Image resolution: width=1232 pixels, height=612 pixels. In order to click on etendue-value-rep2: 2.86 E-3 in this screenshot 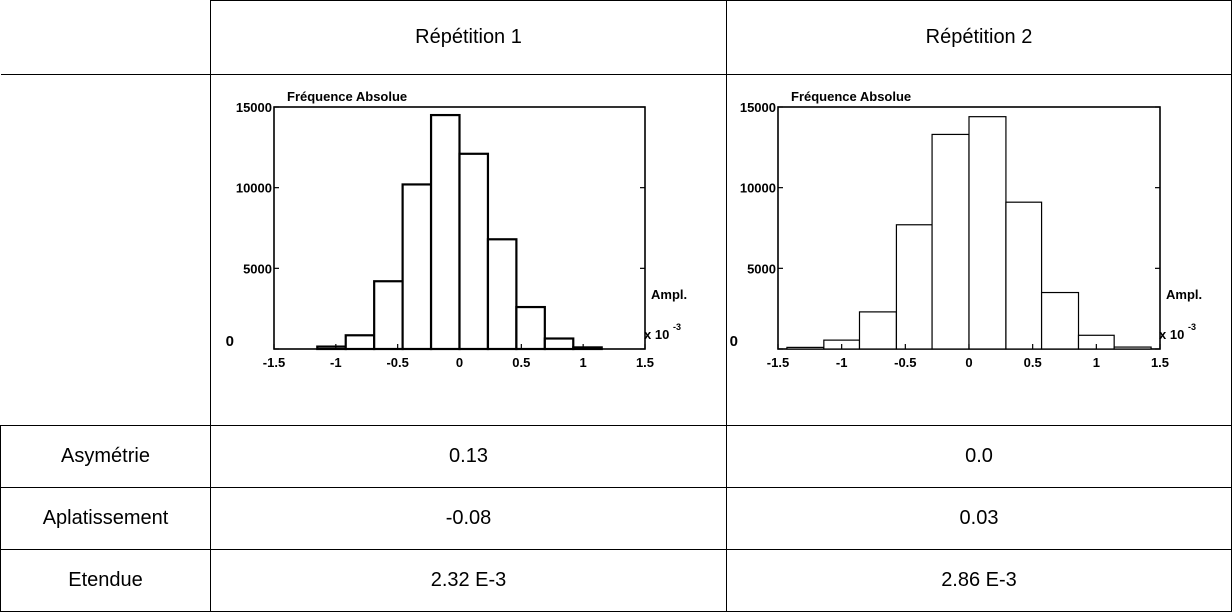, I will do `click(979, 580)`.